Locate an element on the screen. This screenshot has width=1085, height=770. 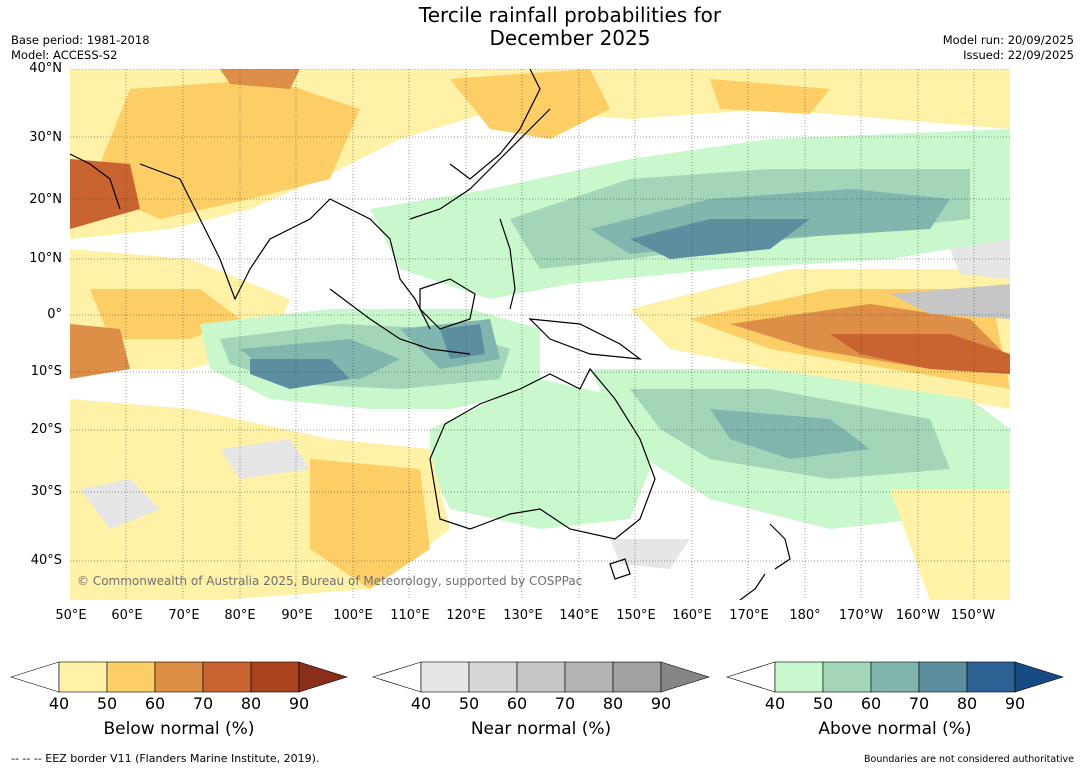
colorbar-above-normal is located at coordinates (895, 677).